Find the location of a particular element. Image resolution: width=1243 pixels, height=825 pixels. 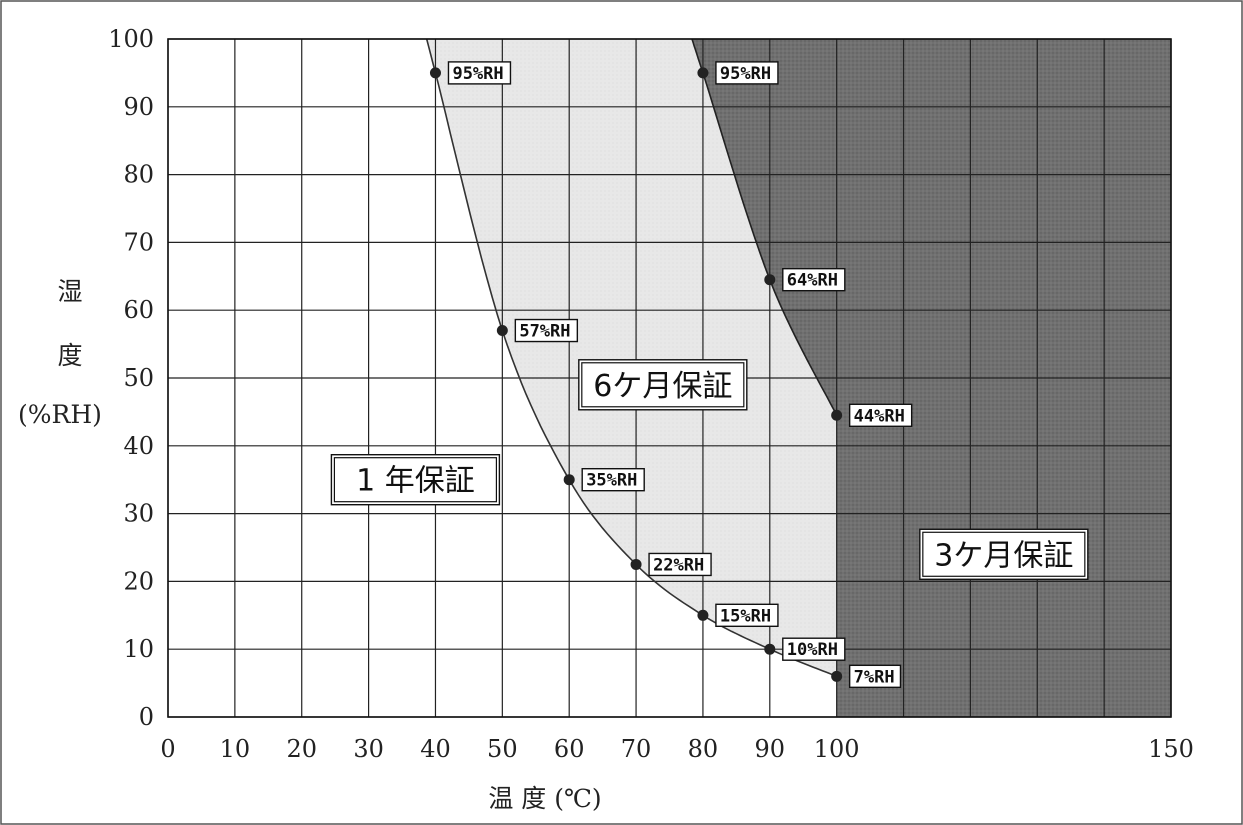

y-tick-label: 60 is located at coordinates (138, 310).